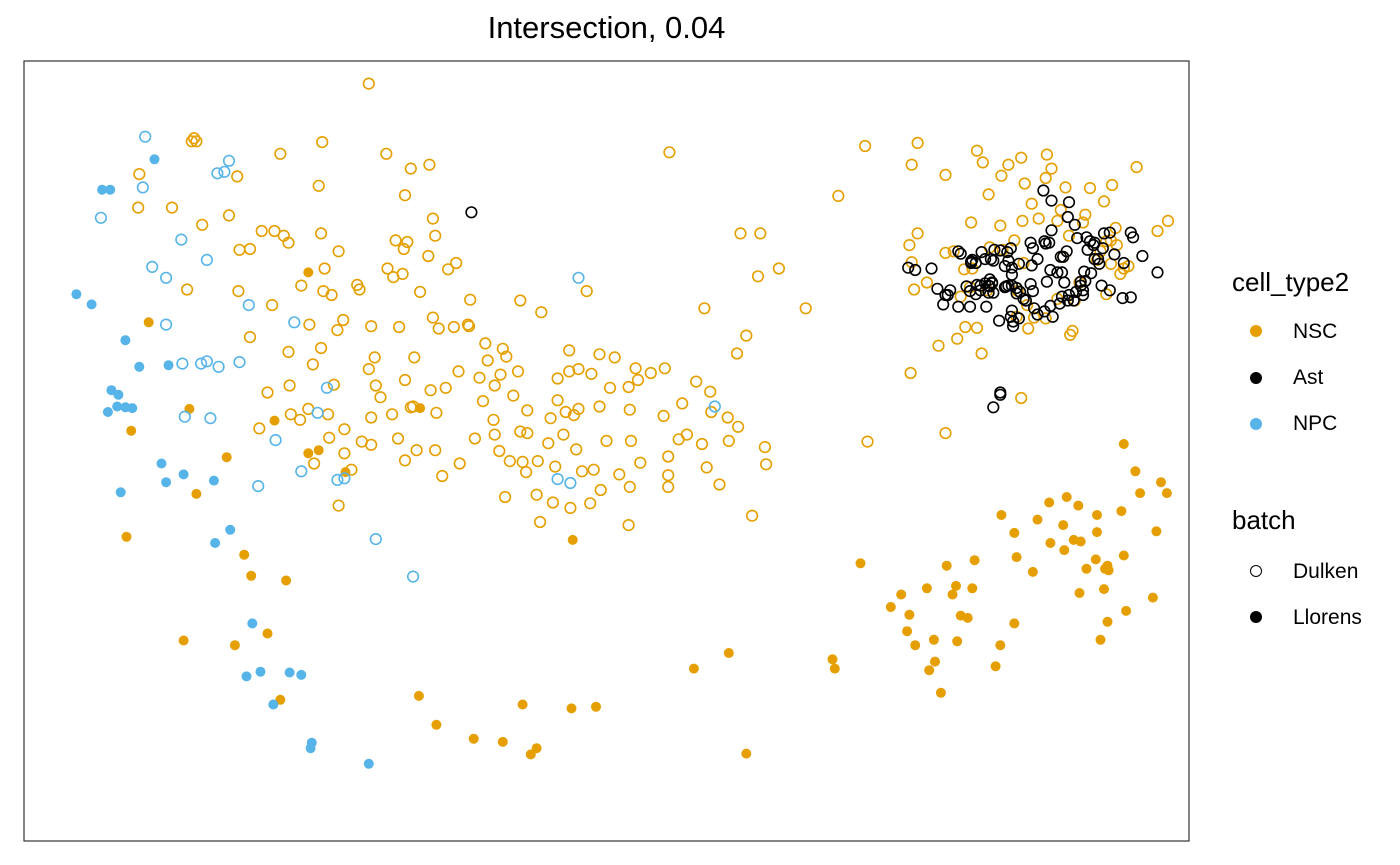  What do you see at coordinates (1315, 423) in the screenshot?
I see `legend-label-npc: NPC` at bounding box center [1315, 423].